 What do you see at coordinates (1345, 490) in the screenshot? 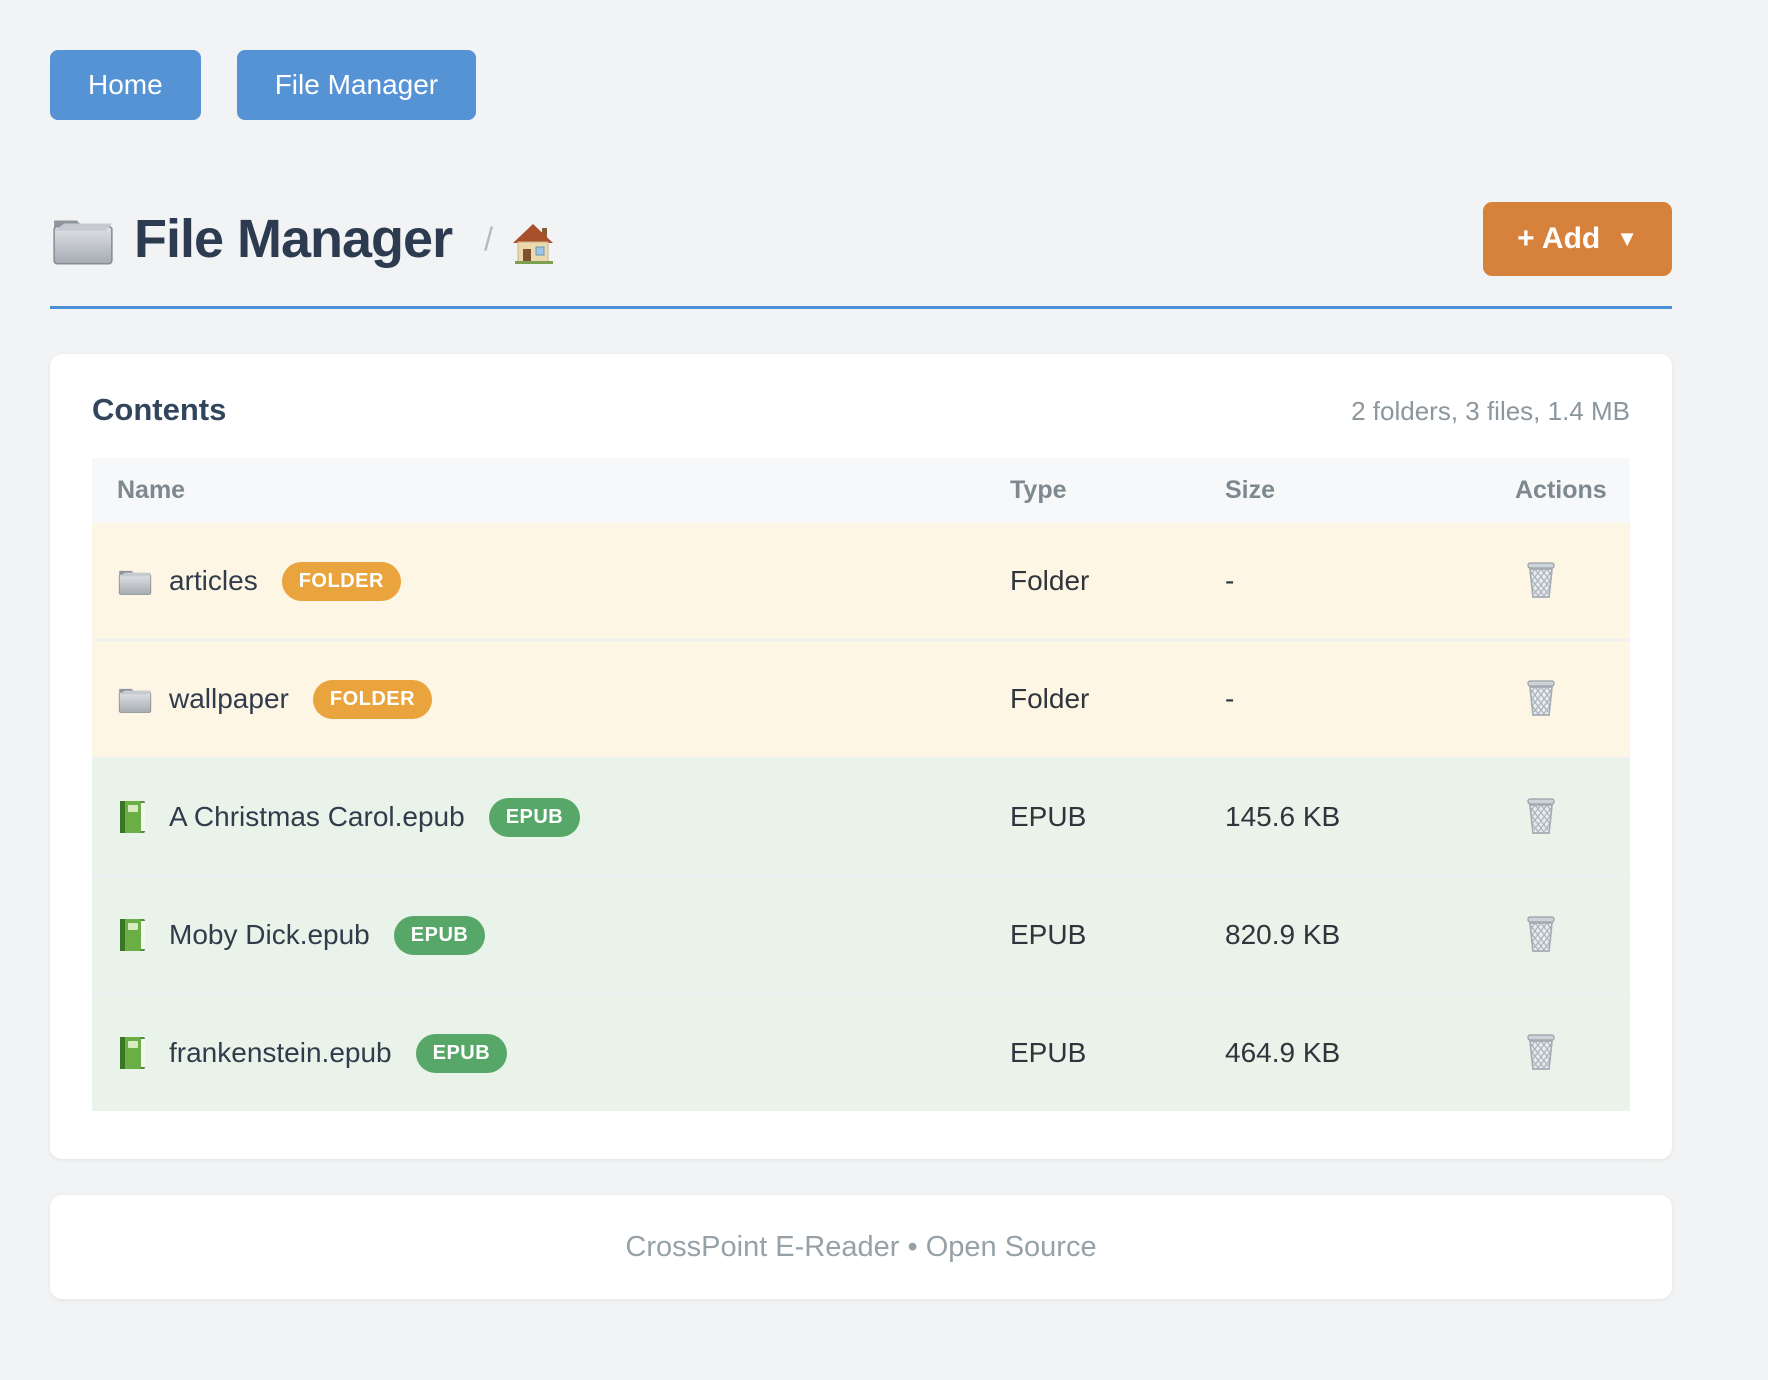
I see `column-header-size: Size` at bounding box center [1345, 490].